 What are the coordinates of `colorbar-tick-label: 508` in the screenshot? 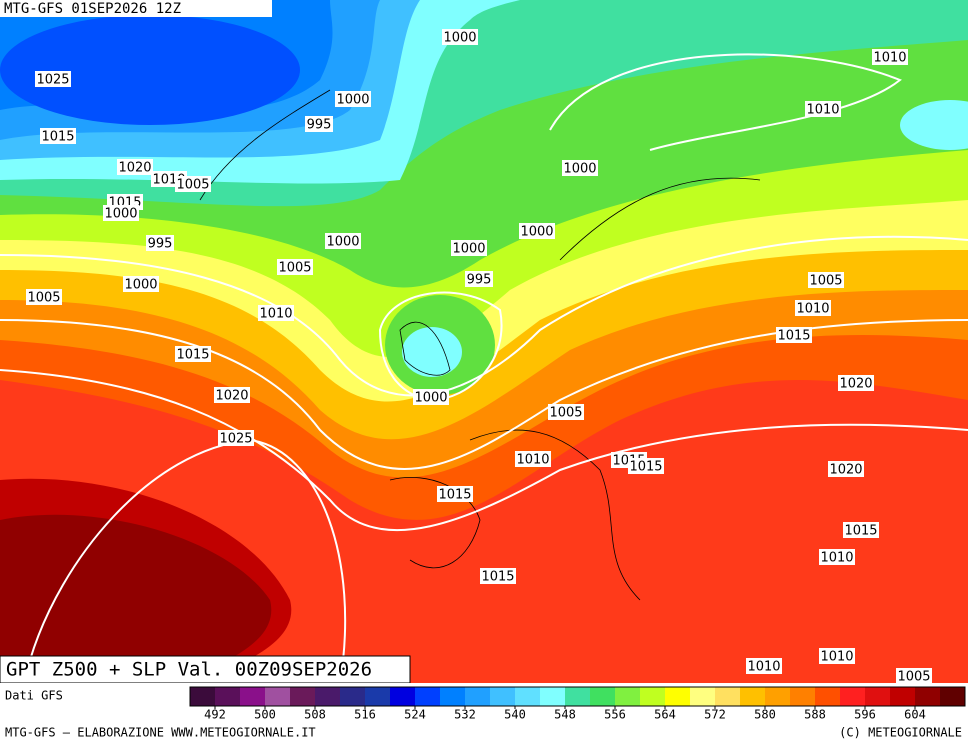 It's located at (315, 715).